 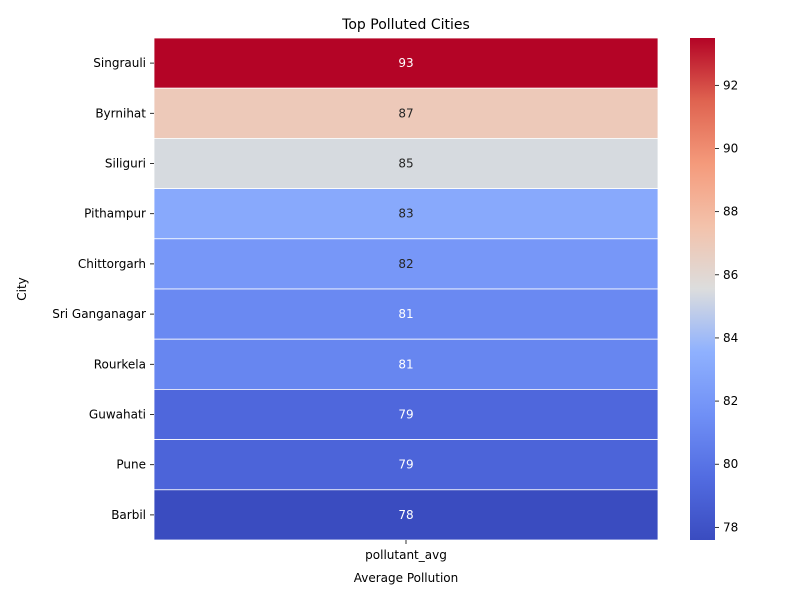 What do you see at coordinates (730, 149) in the screenshot?
I see `colorbar-tick-label: 90` at bounding box center [730, 149].